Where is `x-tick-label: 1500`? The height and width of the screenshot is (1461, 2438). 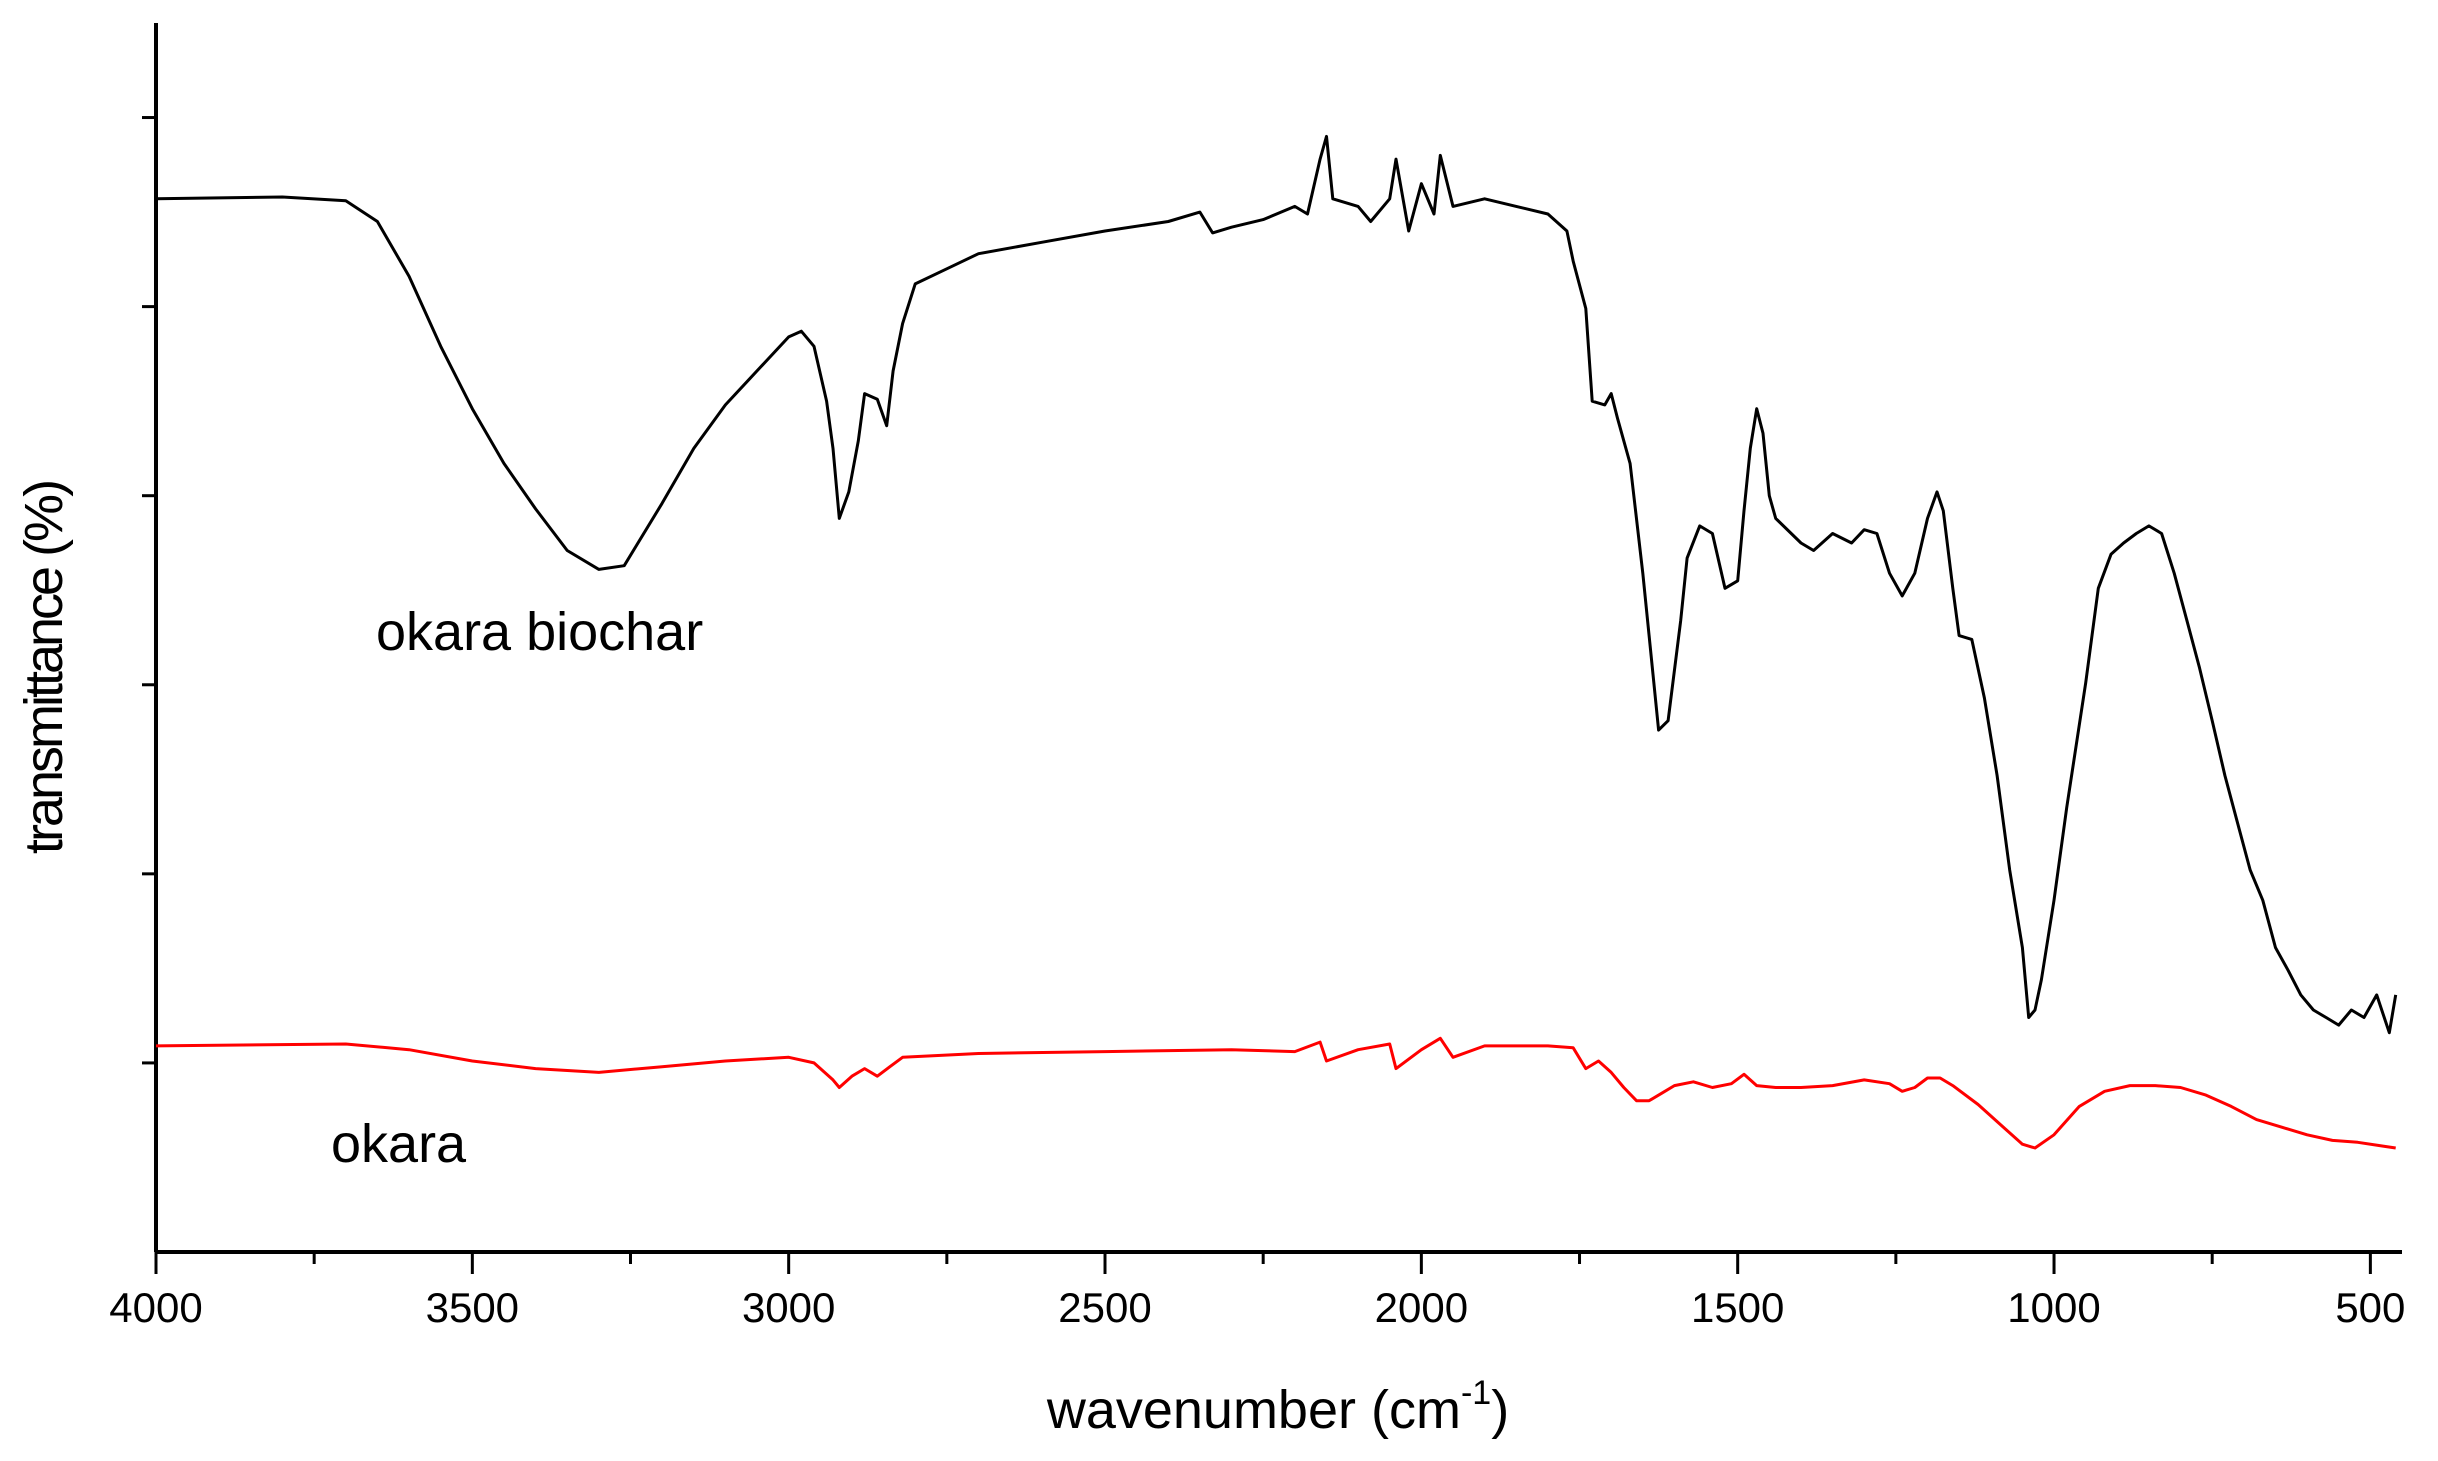
x-tick-label: 1500 is located at coordinates (1737, 1307).